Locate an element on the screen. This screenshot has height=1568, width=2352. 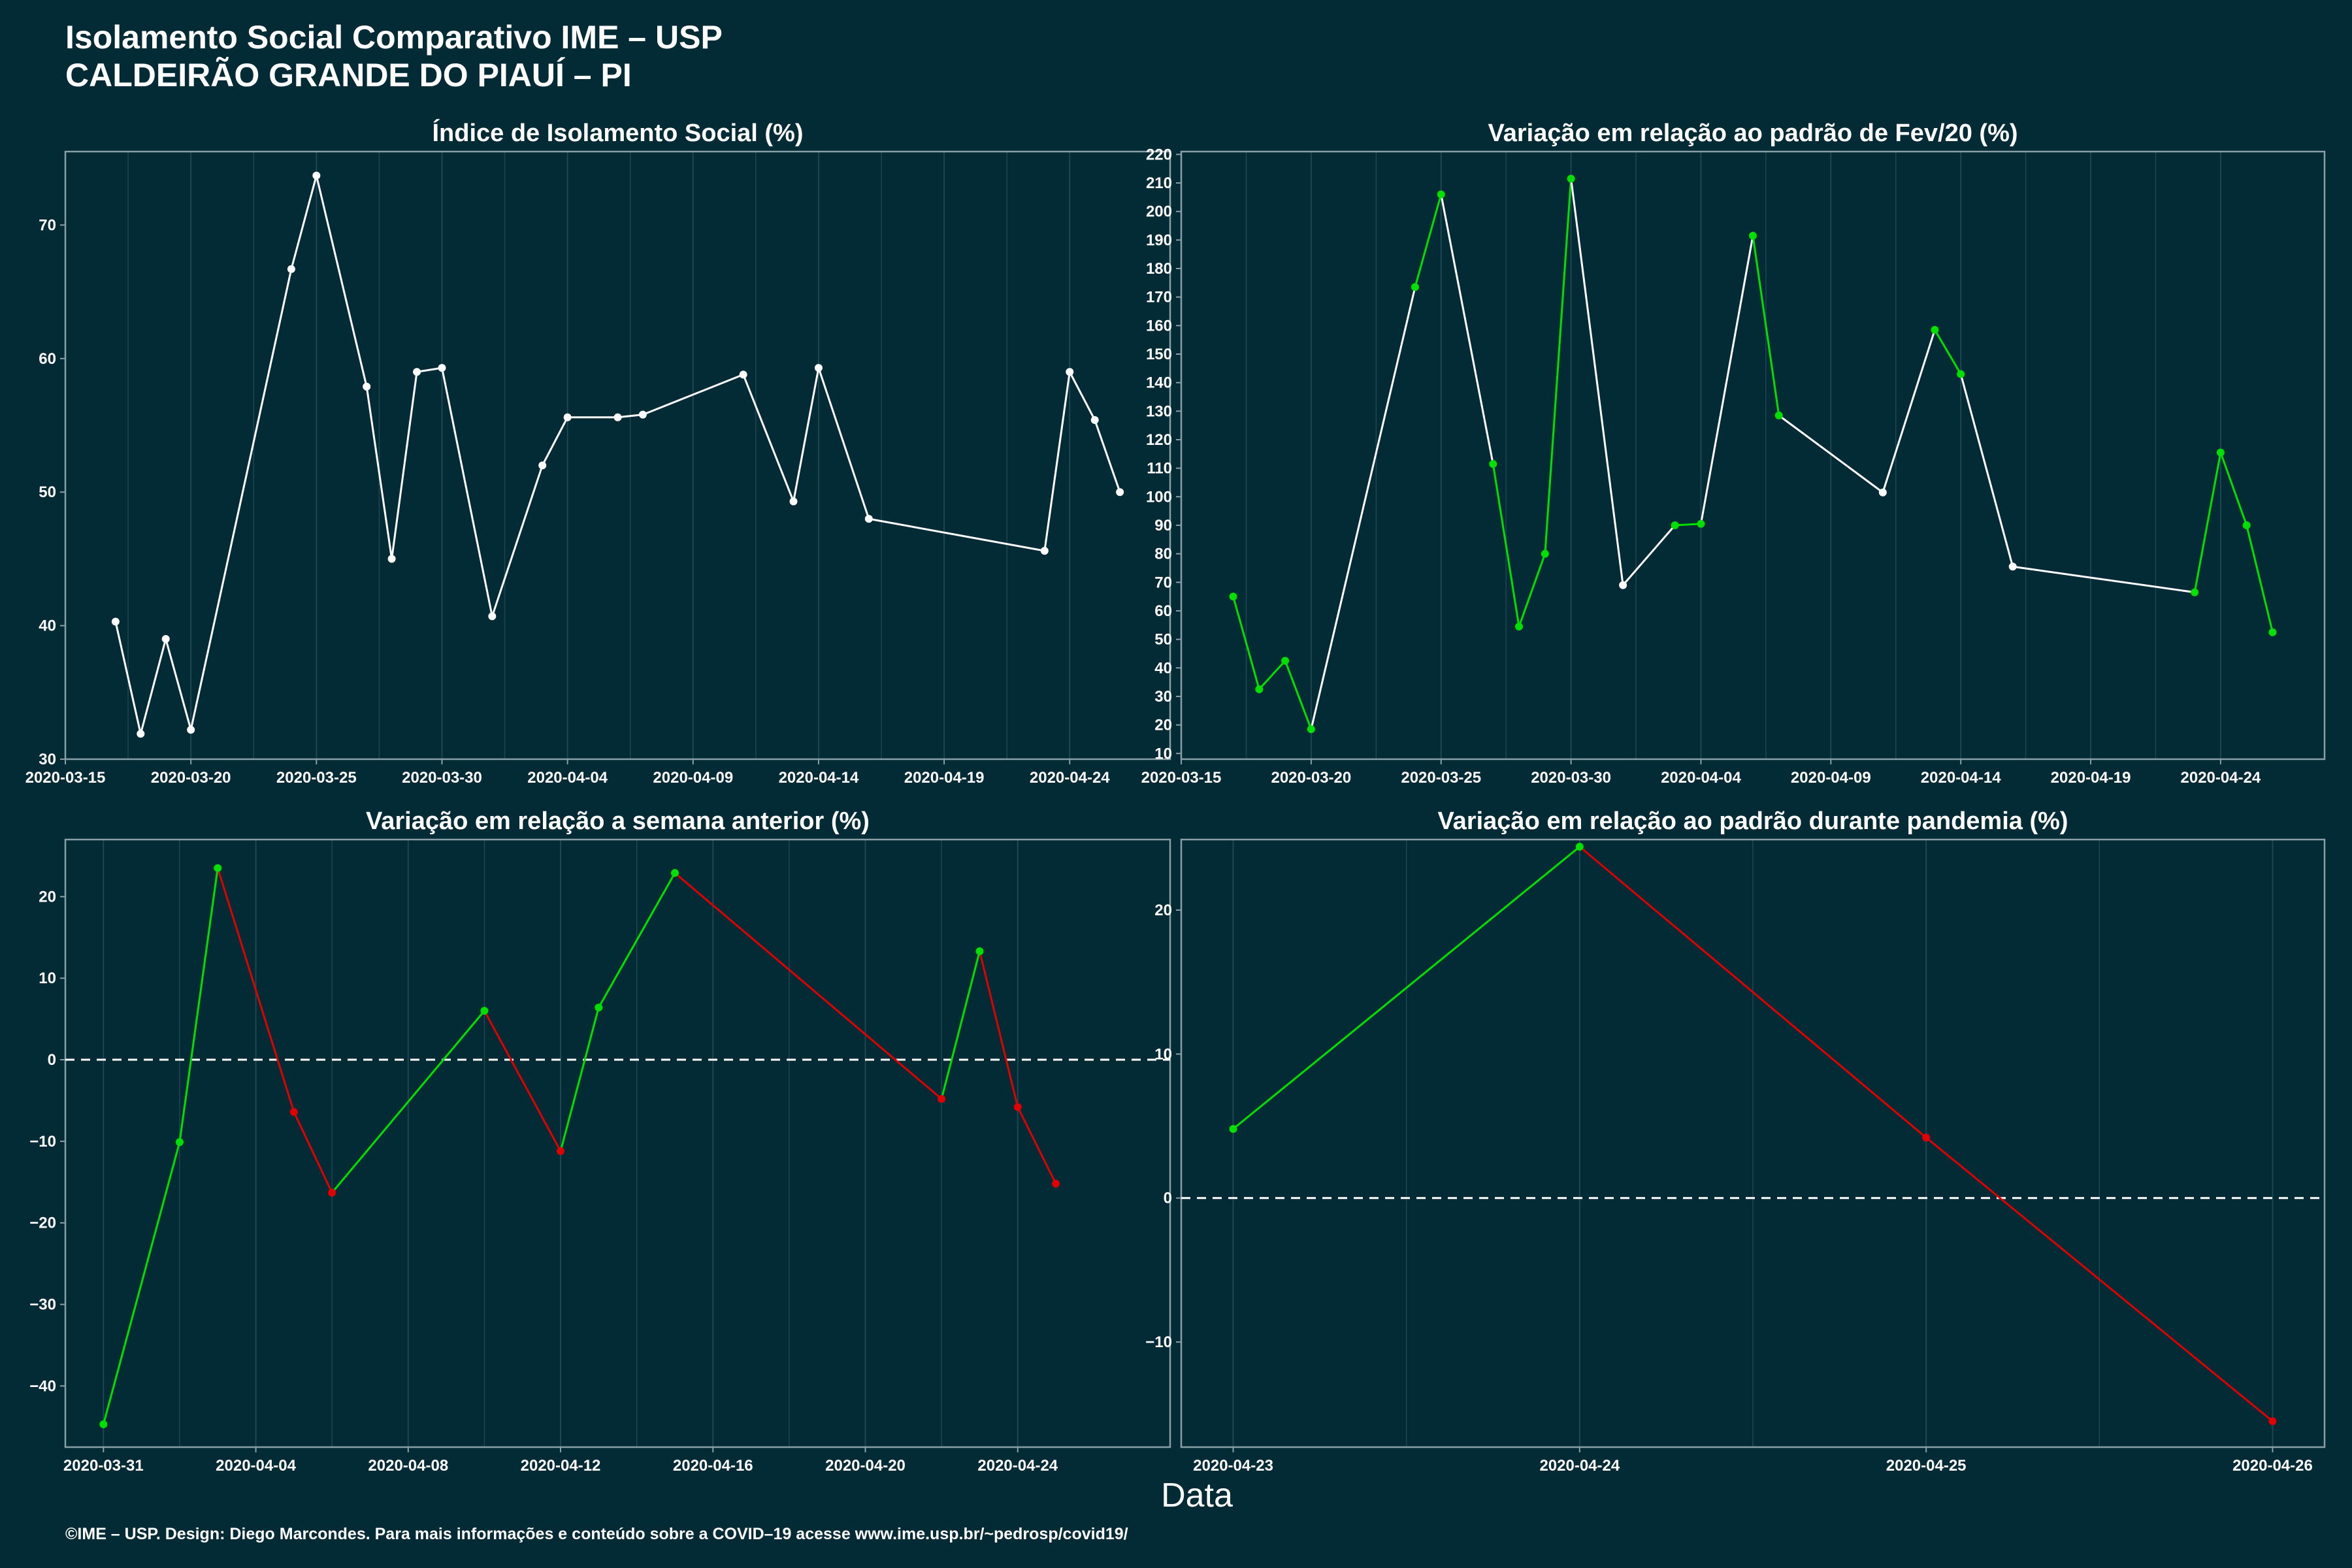
x-tick-label: 2020-04-04 is located at coordinates (256, 1466).